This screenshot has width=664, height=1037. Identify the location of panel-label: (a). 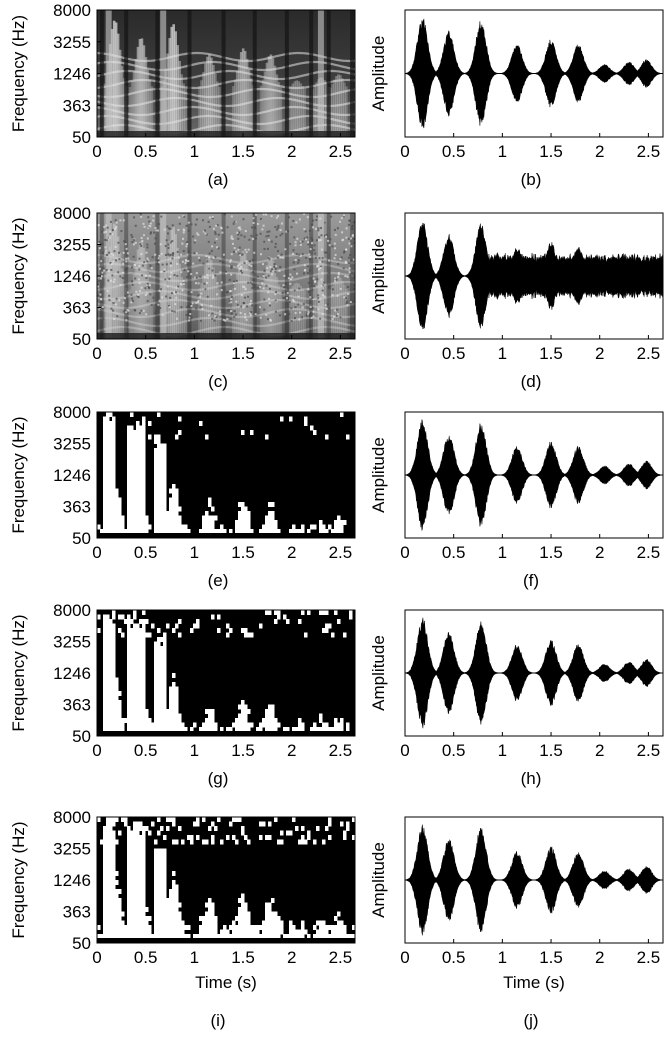
(218, 179).